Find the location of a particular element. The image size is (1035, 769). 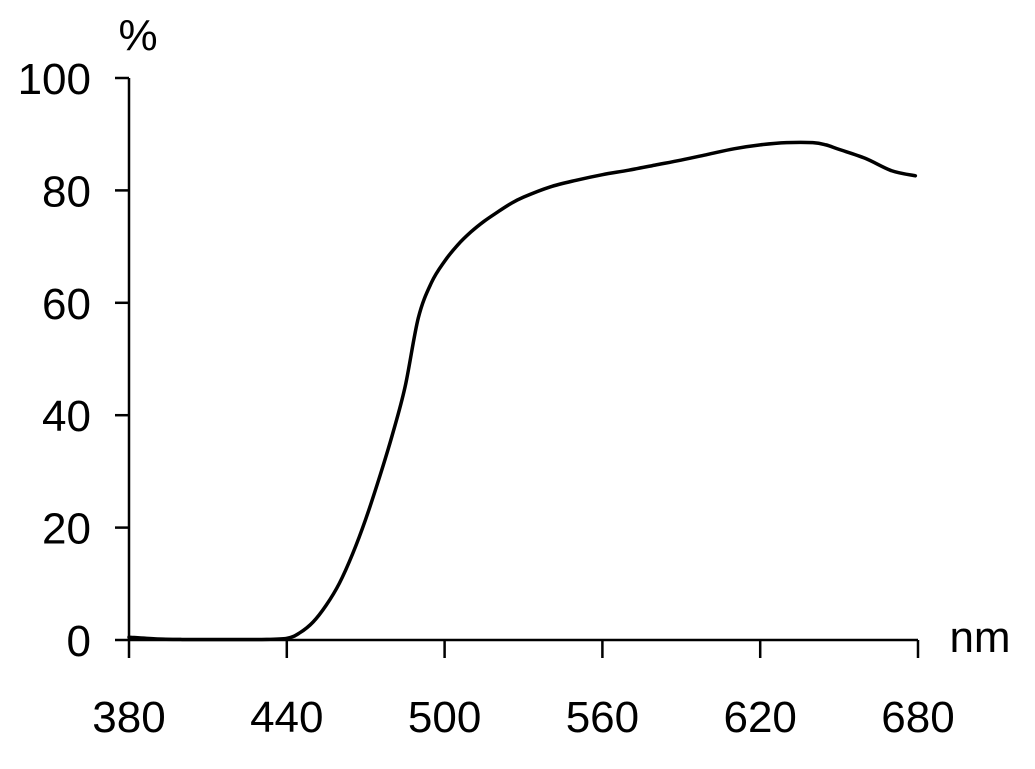

y-tick-label: 0 is located at coordinates (79, 641).